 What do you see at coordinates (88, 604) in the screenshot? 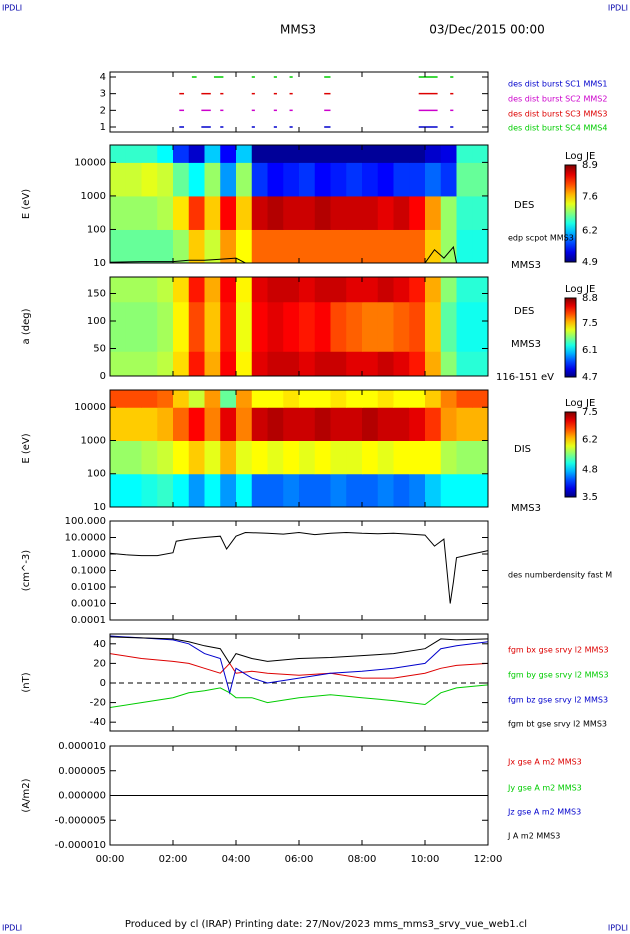
I see `y-tick-label: 0.0010` at bounding box center [88, 604].